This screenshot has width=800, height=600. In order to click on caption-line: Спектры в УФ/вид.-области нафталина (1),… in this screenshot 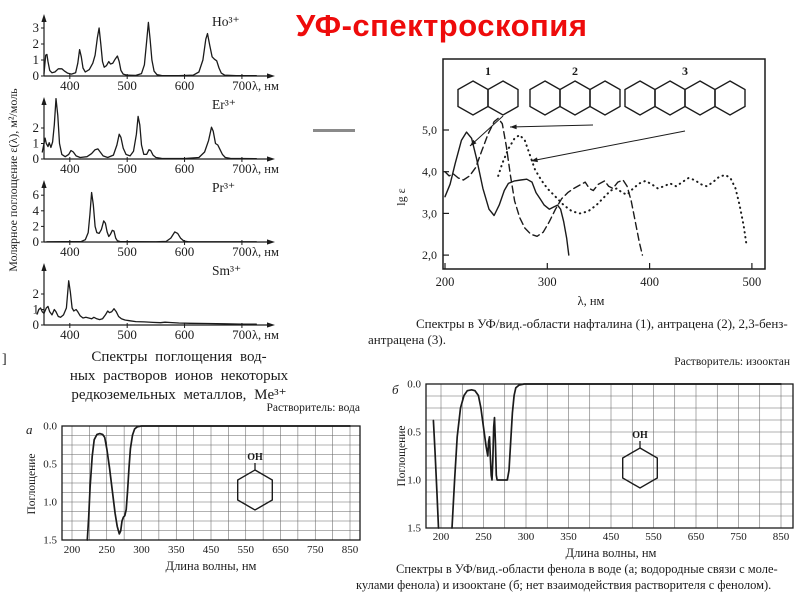, I will do `click(602, 323)`.